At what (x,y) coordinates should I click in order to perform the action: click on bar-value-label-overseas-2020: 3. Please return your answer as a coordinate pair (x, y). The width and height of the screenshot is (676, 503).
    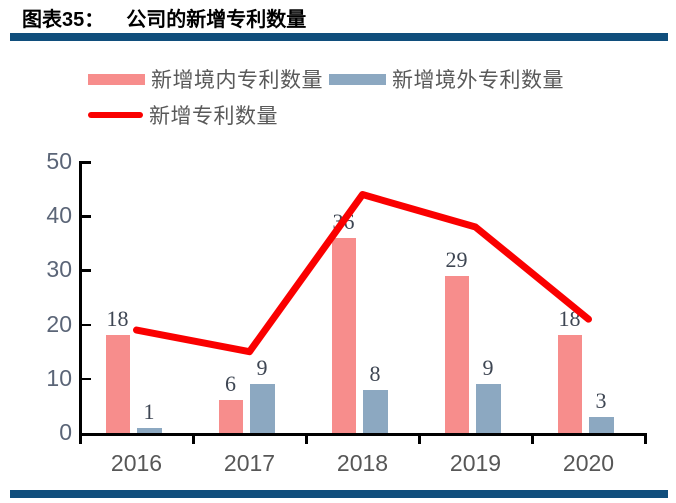
    Looking at the image, I should click on (601, 400).